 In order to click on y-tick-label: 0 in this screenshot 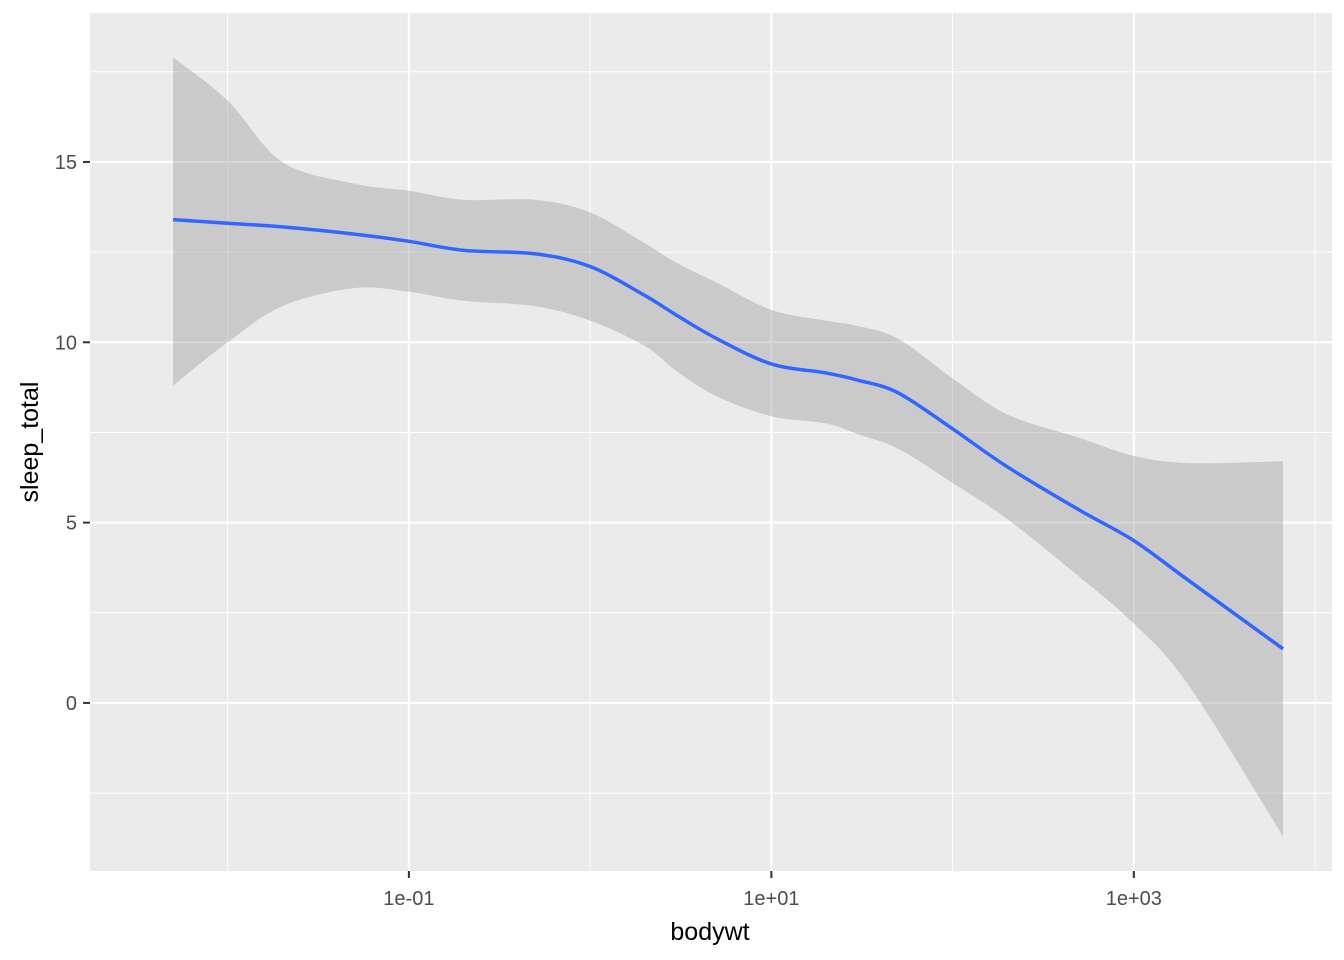, I will do `click(71, 704)`.